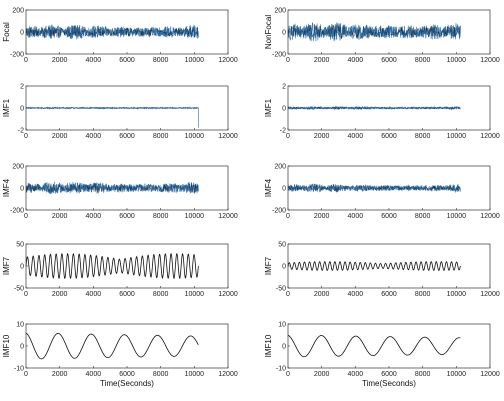 This screenshot has width=504, height=401. What do you see at coordinates (94, 216) in the screenshot?
I see `x-tick-label-imf4-left-2: 4000` at bounding box center [94, 216].